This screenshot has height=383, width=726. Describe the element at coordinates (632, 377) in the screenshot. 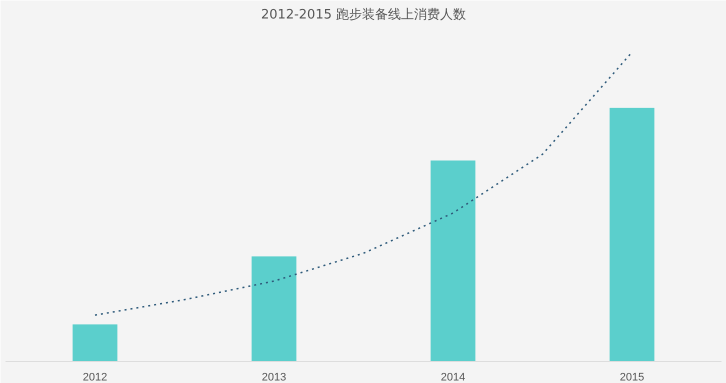

I see `x-tick-label: 2015` at that location.